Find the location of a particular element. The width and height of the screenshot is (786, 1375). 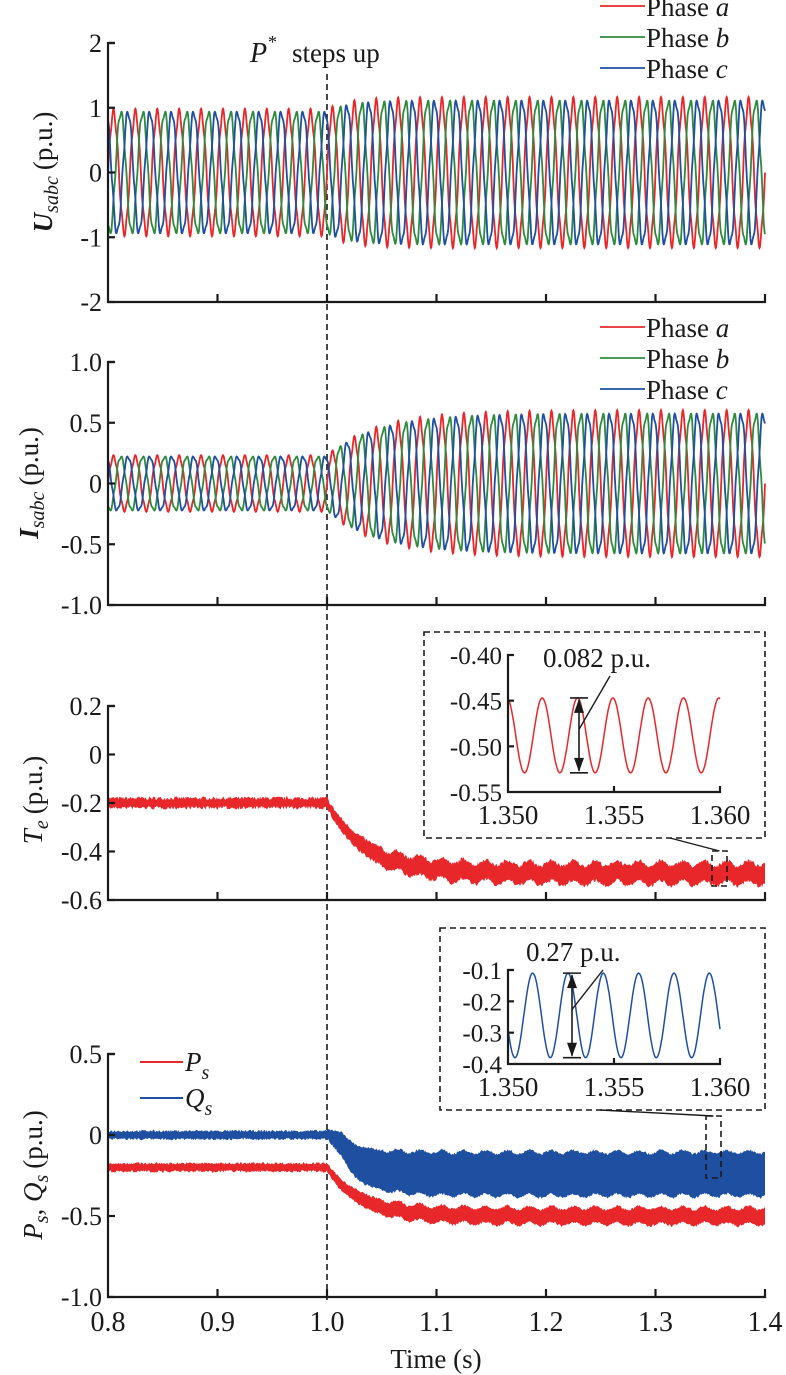

y-tick-label: -1 is located at coordinates (91, 237).